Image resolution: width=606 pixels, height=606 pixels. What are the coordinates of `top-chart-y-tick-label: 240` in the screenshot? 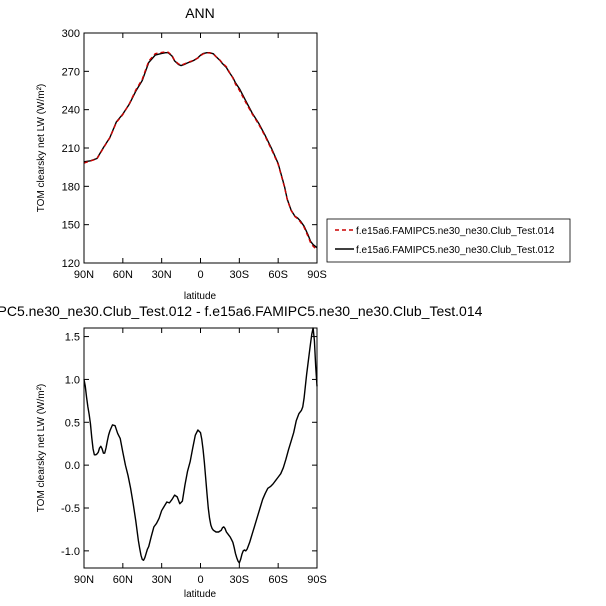 It's located at (71, 111).